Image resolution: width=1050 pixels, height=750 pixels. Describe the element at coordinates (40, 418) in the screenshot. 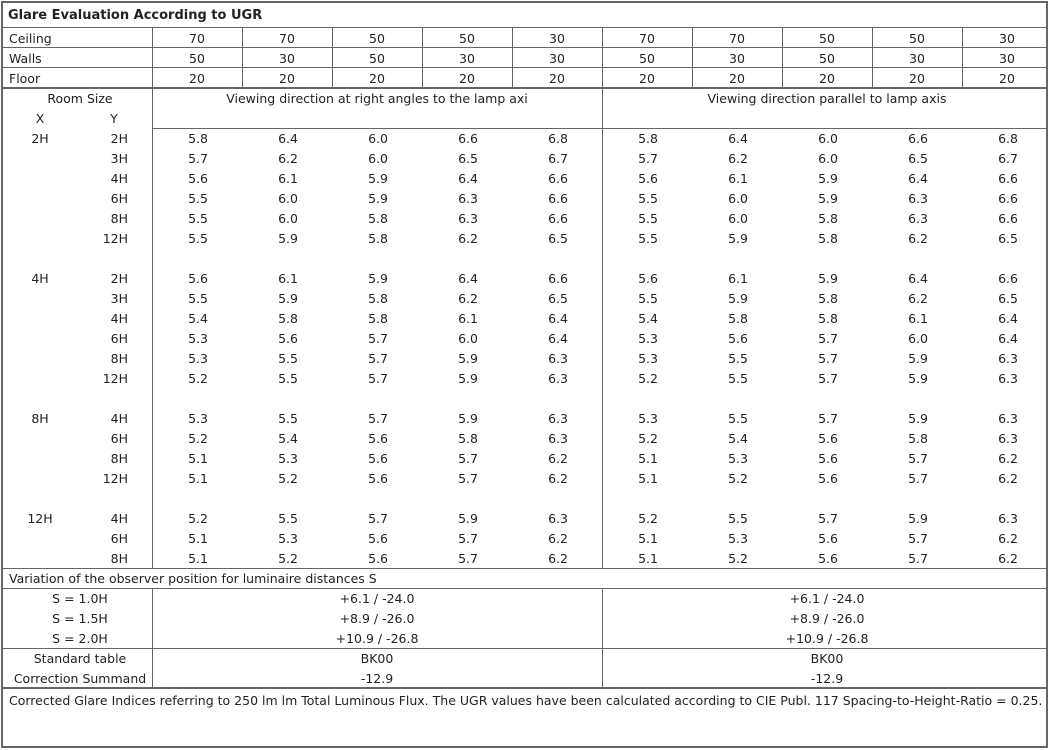

I see `room-x-value: 8H` at that location.